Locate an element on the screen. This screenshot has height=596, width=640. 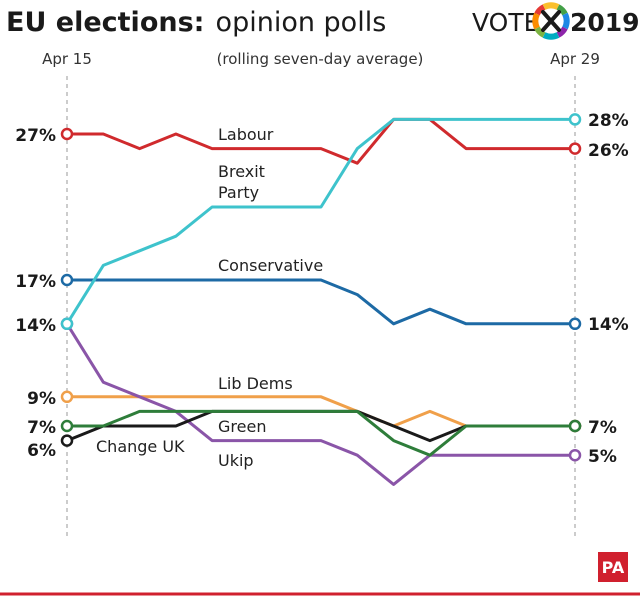
green-name-label: Green is located at coordinates (242, 426).